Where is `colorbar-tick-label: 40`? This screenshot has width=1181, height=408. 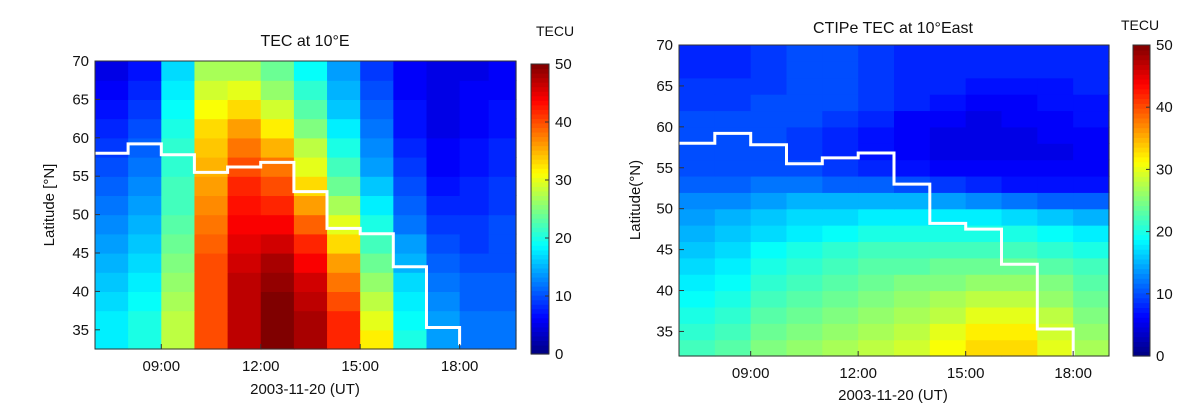
colorbar-tick-label: 40 is located at coordinates (1164, 107).